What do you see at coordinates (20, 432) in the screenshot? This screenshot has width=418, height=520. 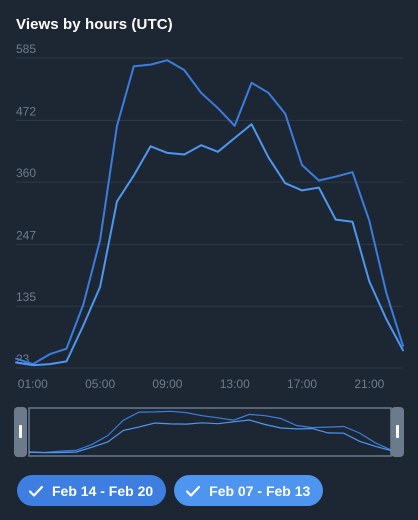 I see `navigator-handle-left` at bounding box center [20, 432].